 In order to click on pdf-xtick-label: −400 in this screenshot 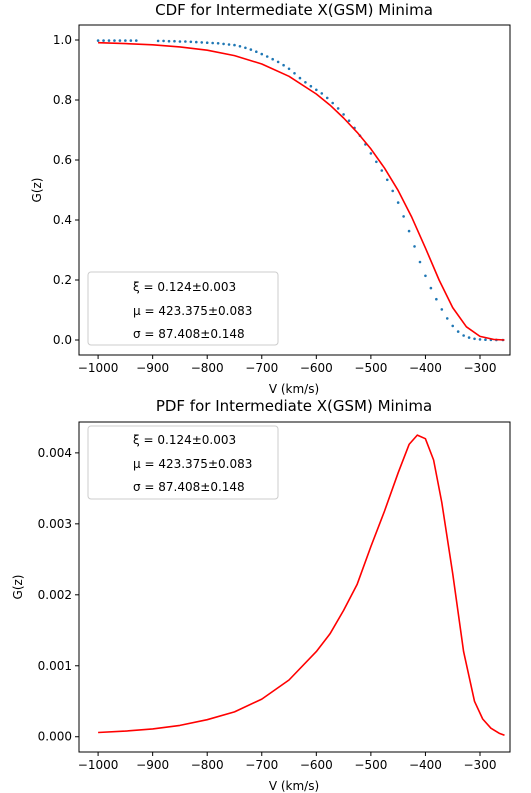, I will do `click(425, 765)`.